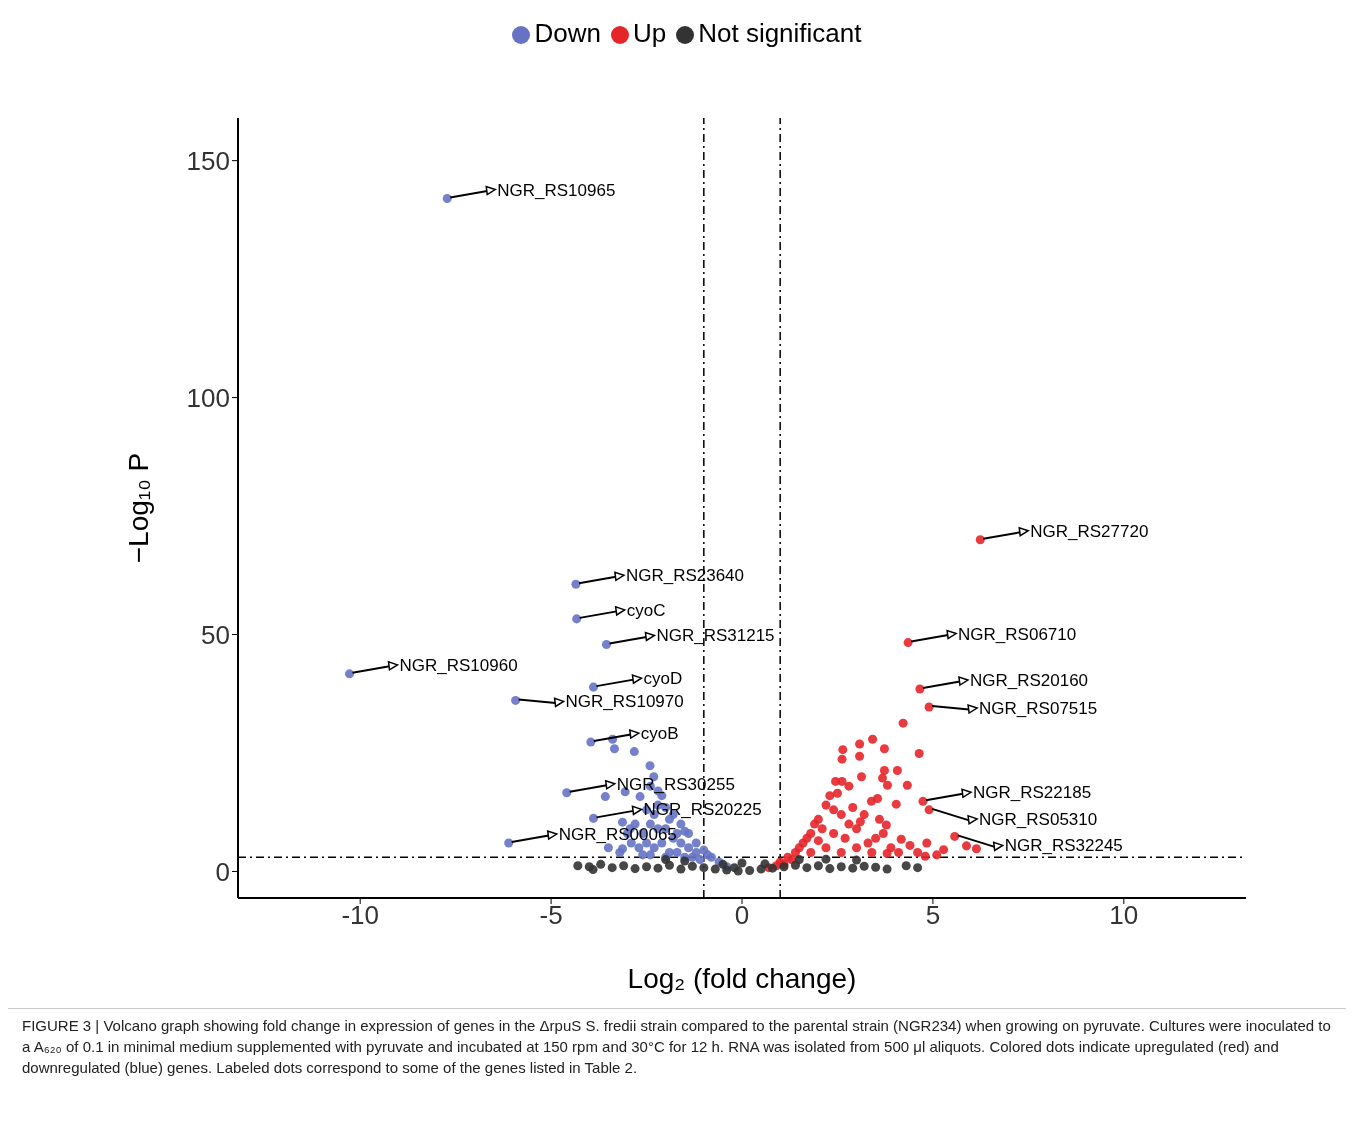 The image size is (1354, 1128). I want to click on legend-label: Up, so click(649, 33).